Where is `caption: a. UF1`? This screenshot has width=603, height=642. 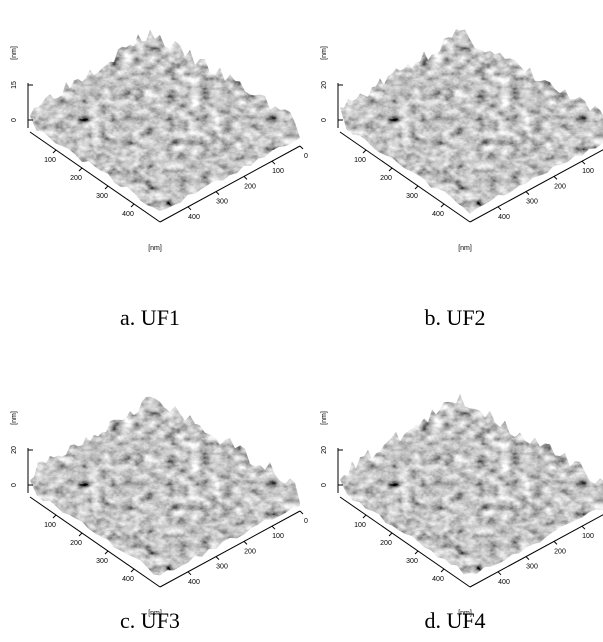
caption: a. UF1 is located at coordinates (150, 317).